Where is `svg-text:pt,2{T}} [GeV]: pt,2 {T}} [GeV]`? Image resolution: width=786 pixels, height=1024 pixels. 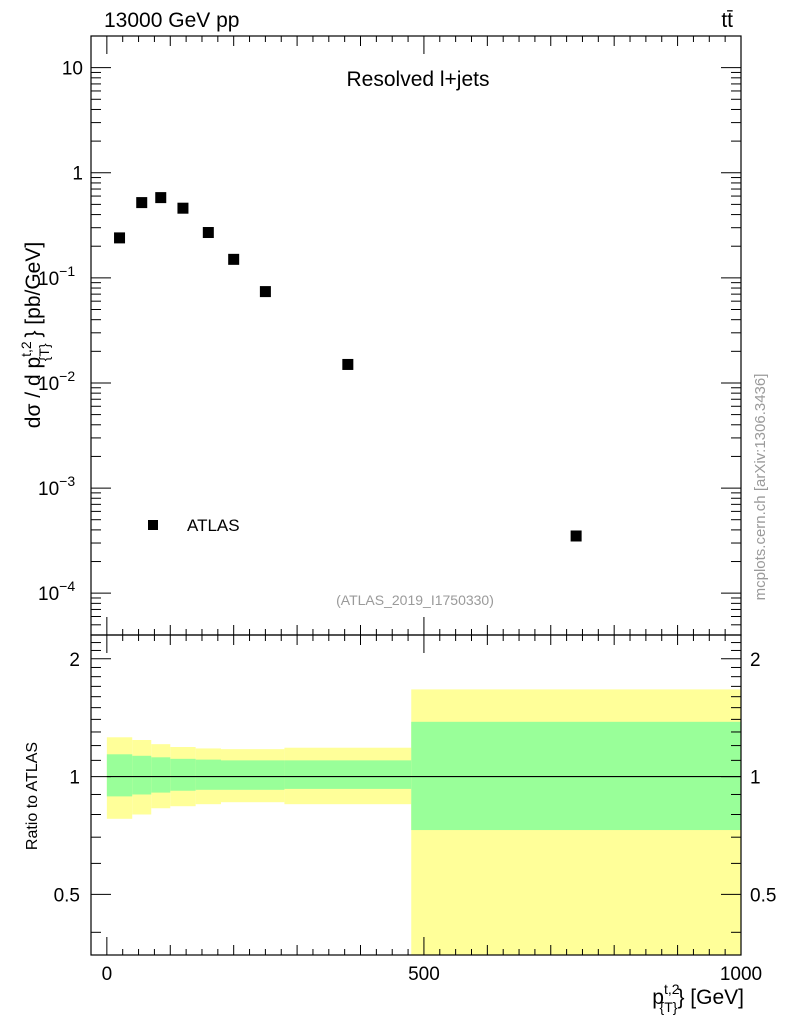
svg-text:pt,2{T}} [GeV]: pt,2 {T}} [GeV] is located at coordinates (698, 998).